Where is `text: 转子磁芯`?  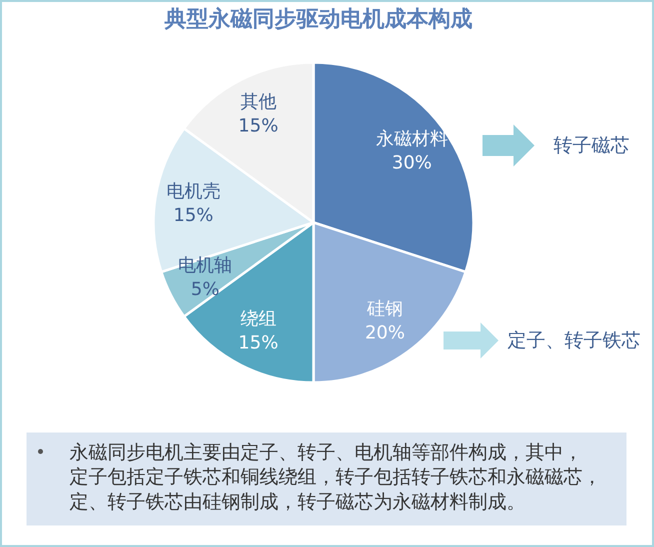 text: 转子磁芯 is located at coordinates (592, 145).